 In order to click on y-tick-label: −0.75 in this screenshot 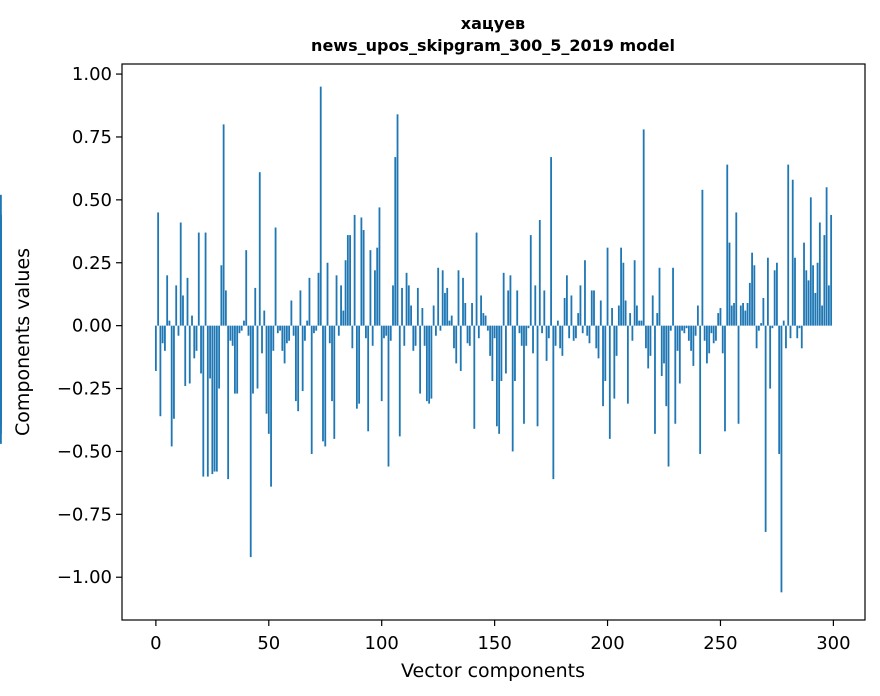, I will do `click(84, 514)`.